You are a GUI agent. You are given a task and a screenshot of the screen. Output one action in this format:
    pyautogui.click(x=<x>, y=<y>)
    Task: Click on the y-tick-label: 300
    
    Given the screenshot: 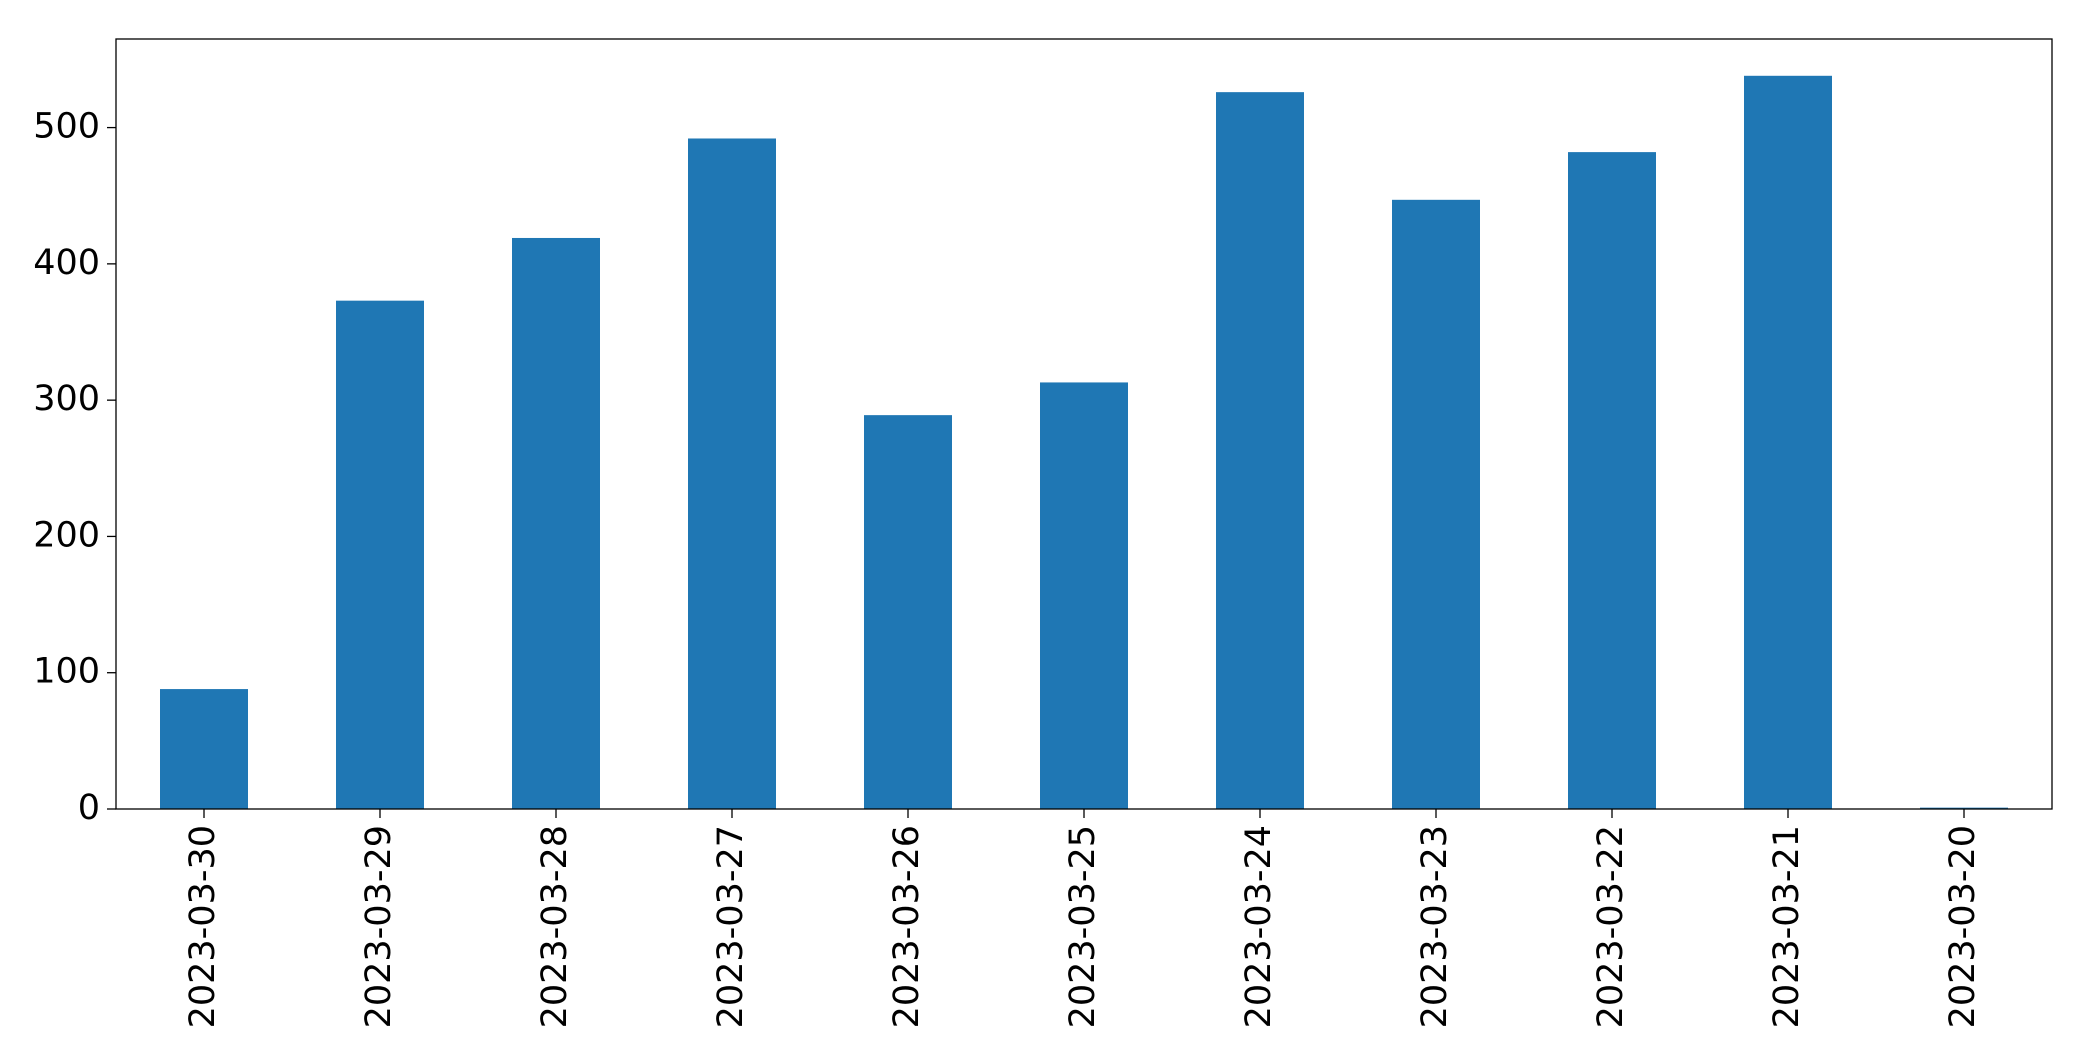 What is the action you would take?
    pyautogui.click(x=66, y=399)
    